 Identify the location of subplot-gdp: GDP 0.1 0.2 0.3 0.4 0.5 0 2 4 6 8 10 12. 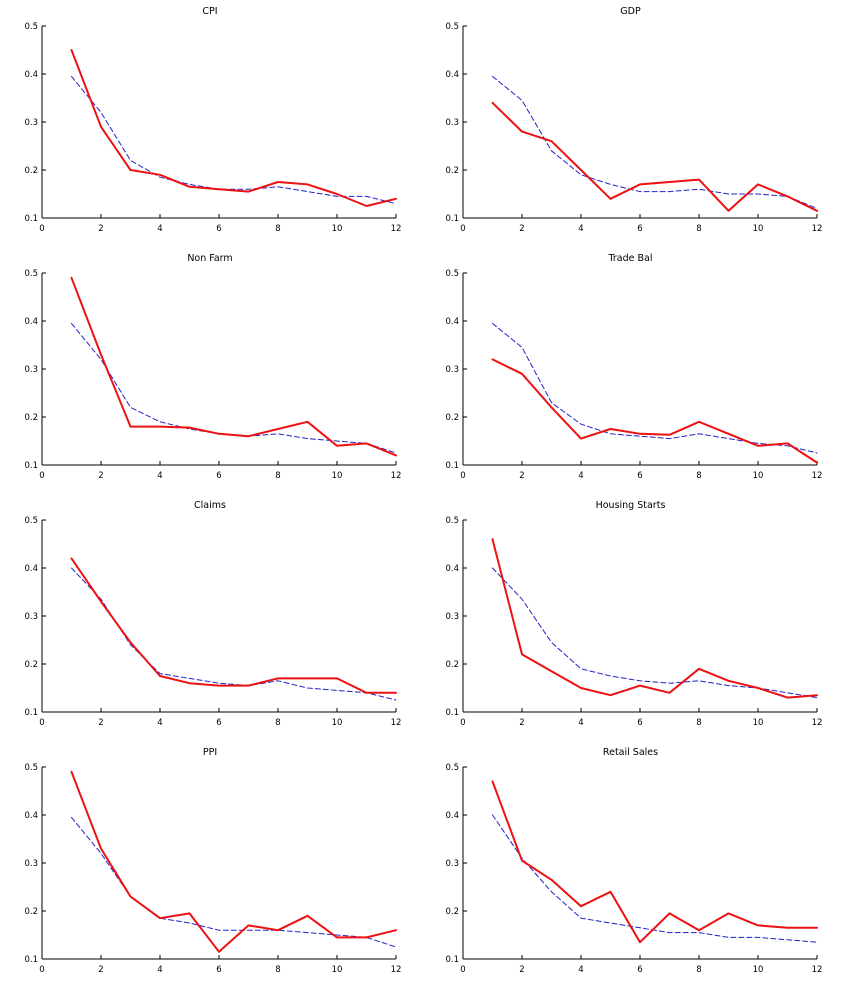
(630, 126).